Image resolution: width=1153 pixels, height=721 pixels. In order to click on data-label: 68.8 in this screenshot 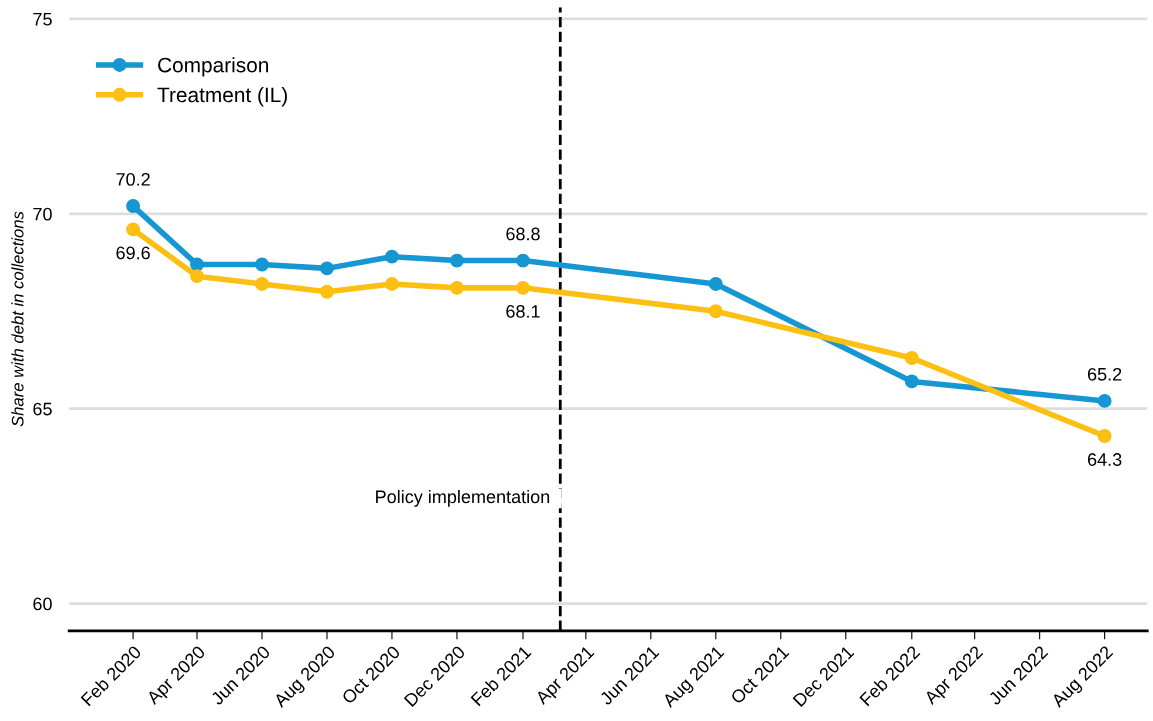, I will do `click(523, 234)`.